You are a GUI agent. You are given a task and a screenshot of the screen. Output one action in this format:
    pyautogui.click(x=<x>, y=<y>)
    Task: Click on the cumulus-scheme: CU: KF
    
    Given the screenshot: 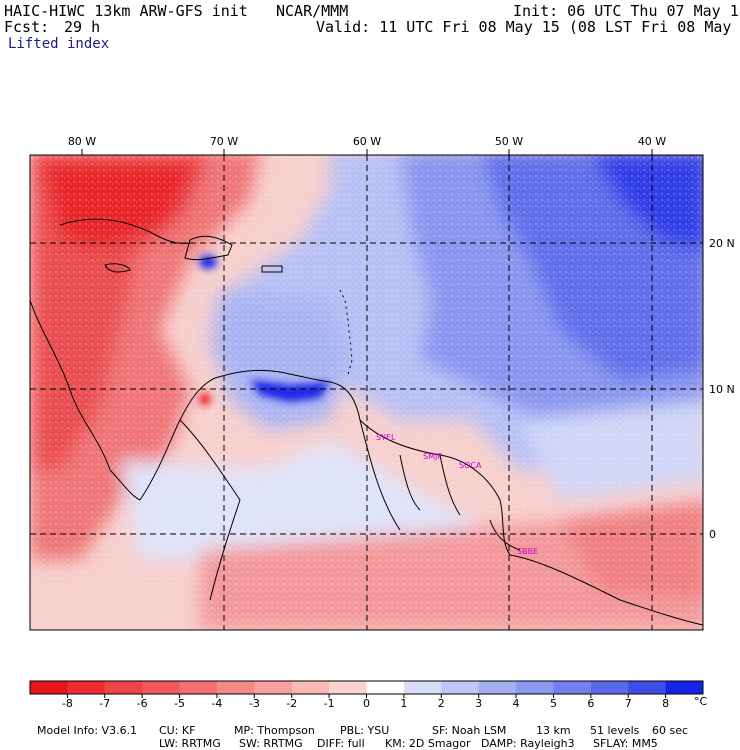 What is the action you would take?
    pyautogui.click(x=177, y=730)
    